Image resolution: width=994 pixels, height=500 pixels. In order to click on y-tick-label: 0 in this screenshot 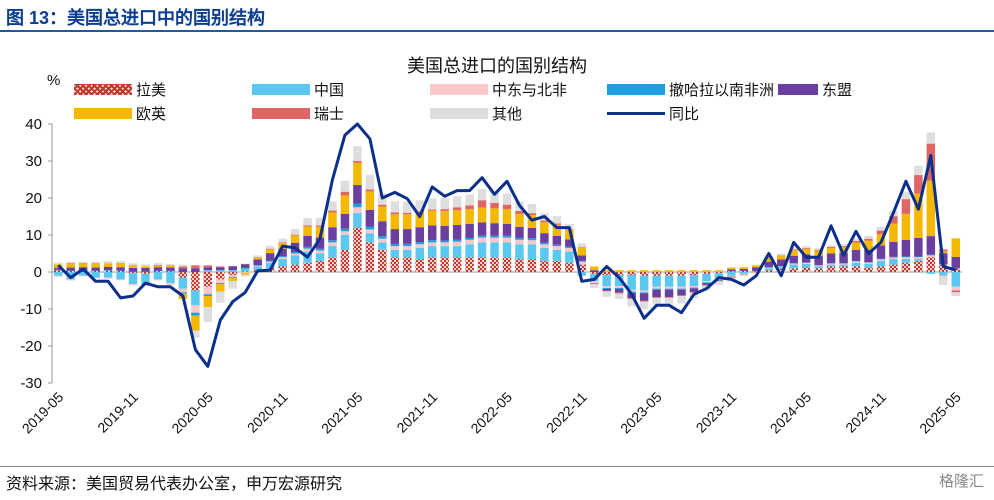, I will do `click(38, 272)`.